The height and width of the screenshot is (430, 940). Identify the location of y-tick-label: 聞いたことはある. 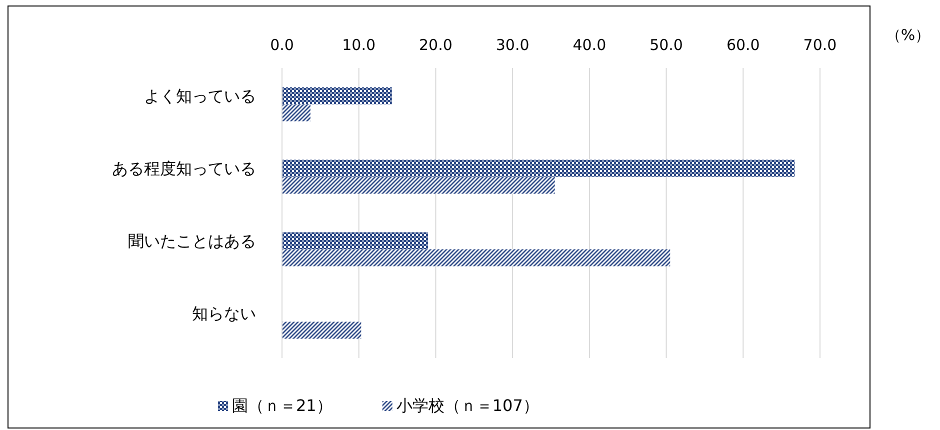
(192, 240).